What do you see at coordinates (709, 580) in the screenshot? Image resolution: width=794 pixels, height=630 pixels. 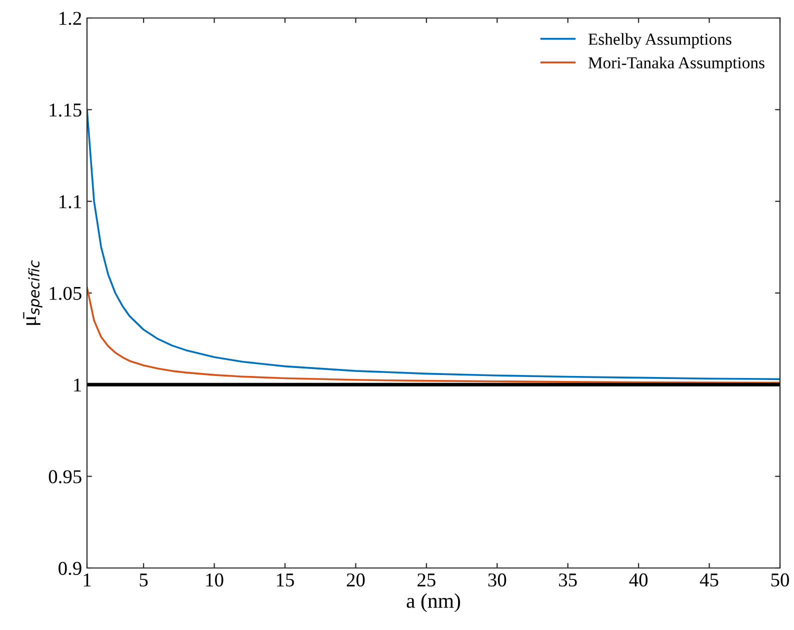 I see `x-tick-label: 45` at bounding box center [709, 580].